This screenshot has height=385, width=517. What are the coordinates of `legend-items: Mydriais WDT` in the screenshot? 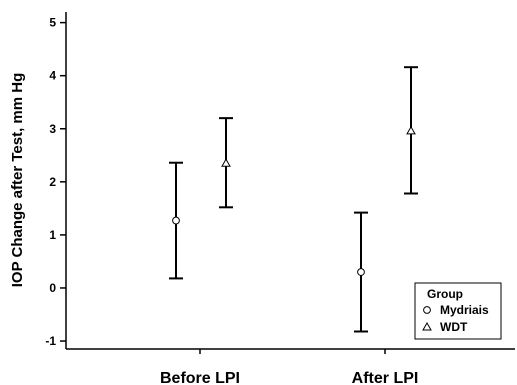 It's located at (455, 318).